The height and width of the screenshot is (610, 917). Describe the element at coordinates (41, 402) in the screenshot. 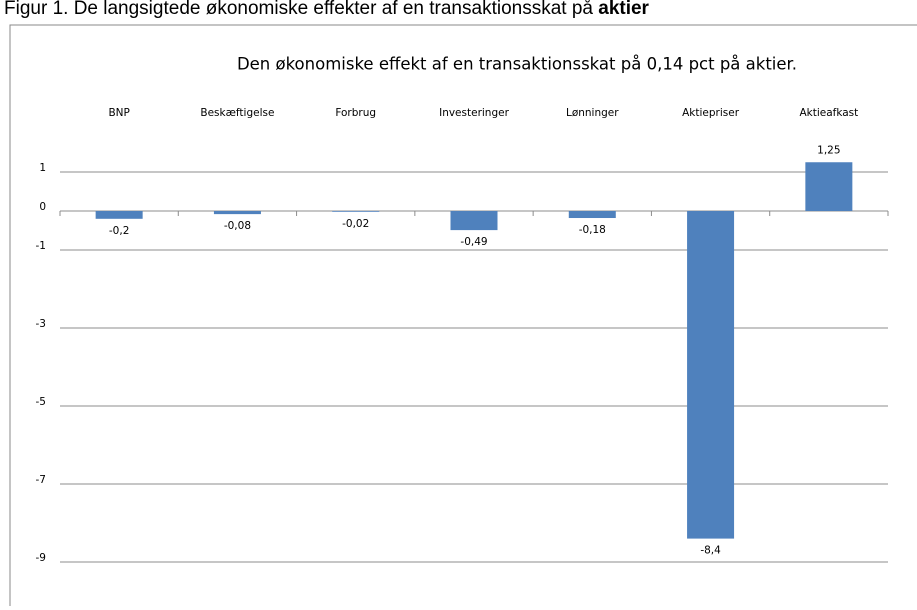

I see `y-tick-label: -5` at that location.